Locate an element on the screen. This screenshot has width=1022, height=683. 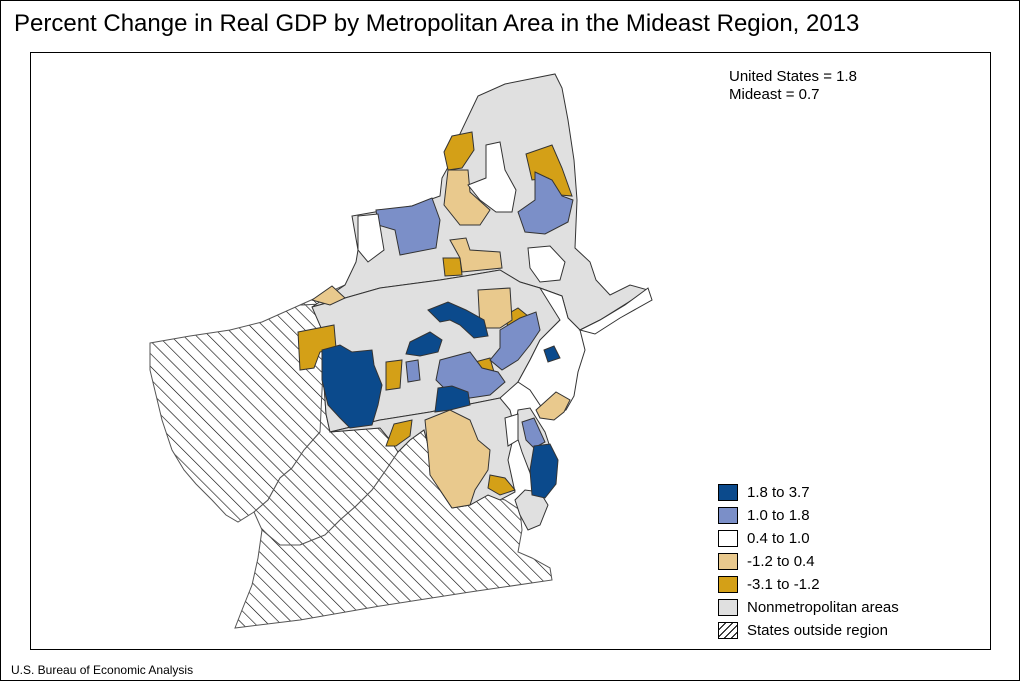
summary-stats: United States = 1.8 Mideast = 0.7 is located at coordinates (793, 86).